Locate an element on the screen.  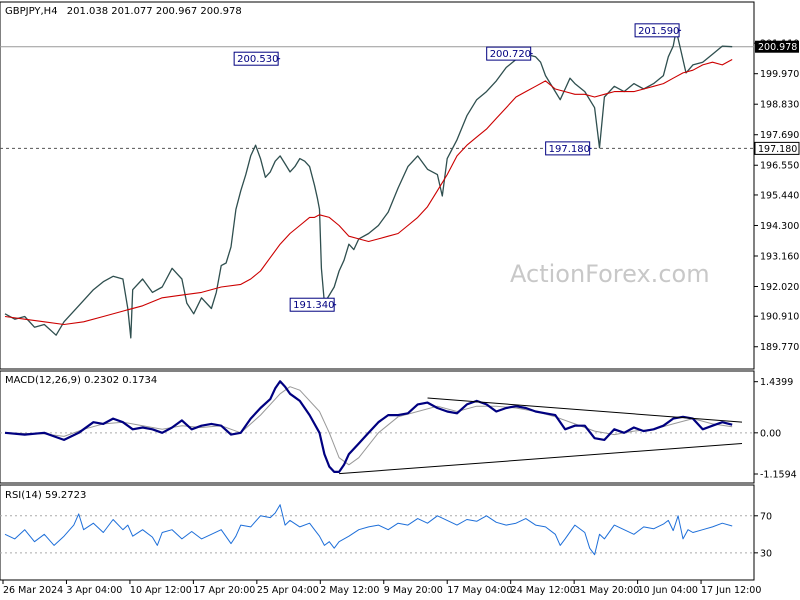
x-tick-label: 17 May 04:00 is located at coordinates (479, 590).